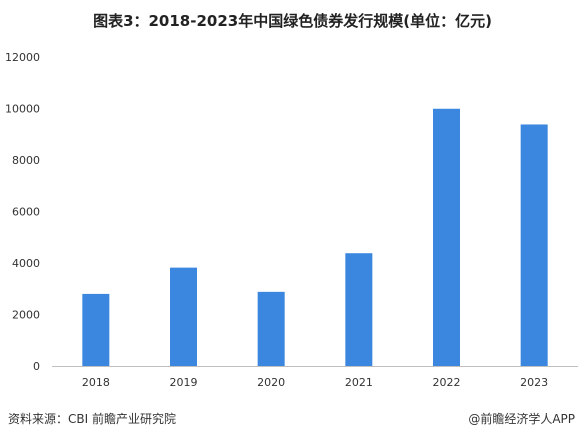 The image size is (585, 438). Describe the element at coordinates (521, 419) in the screenshot. I see `credit-note: @前瞻经济学人APP` at that location.